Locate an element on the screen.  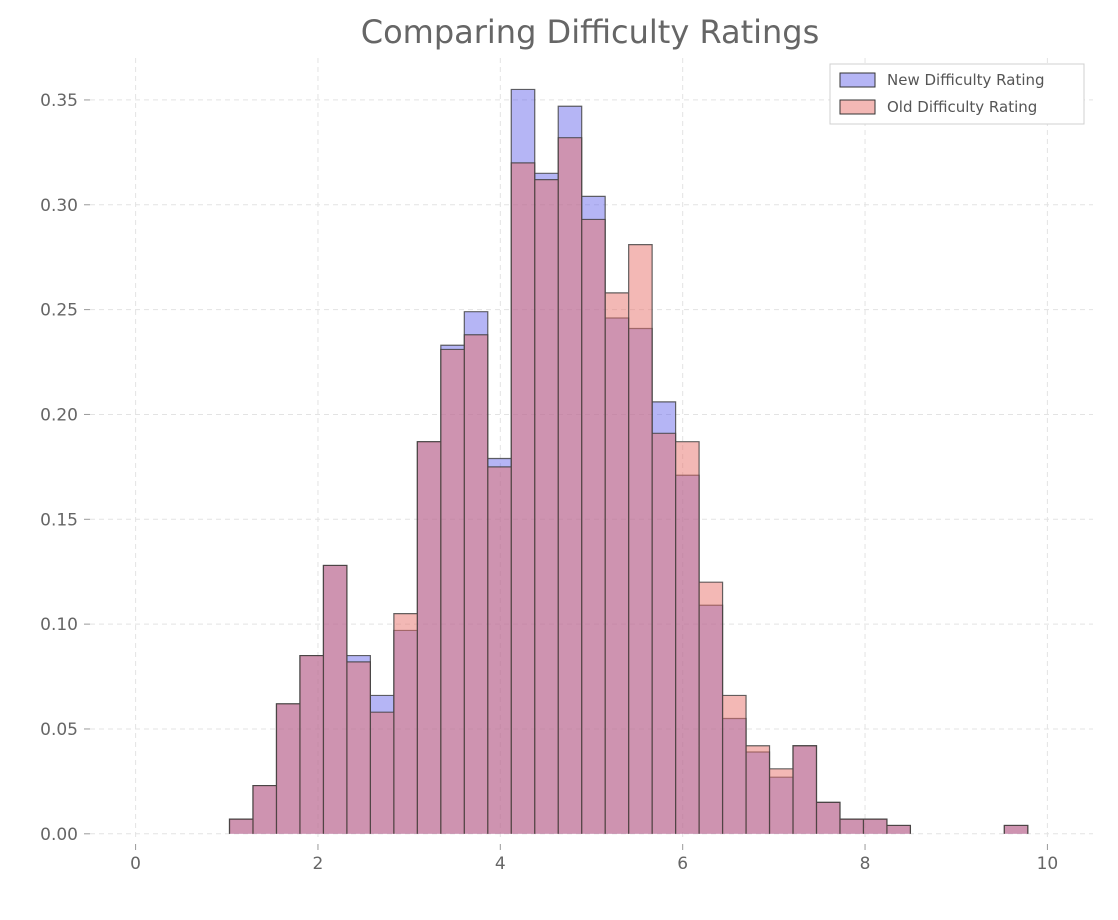
legend-swatch-new is located at coordinates (857, 80).